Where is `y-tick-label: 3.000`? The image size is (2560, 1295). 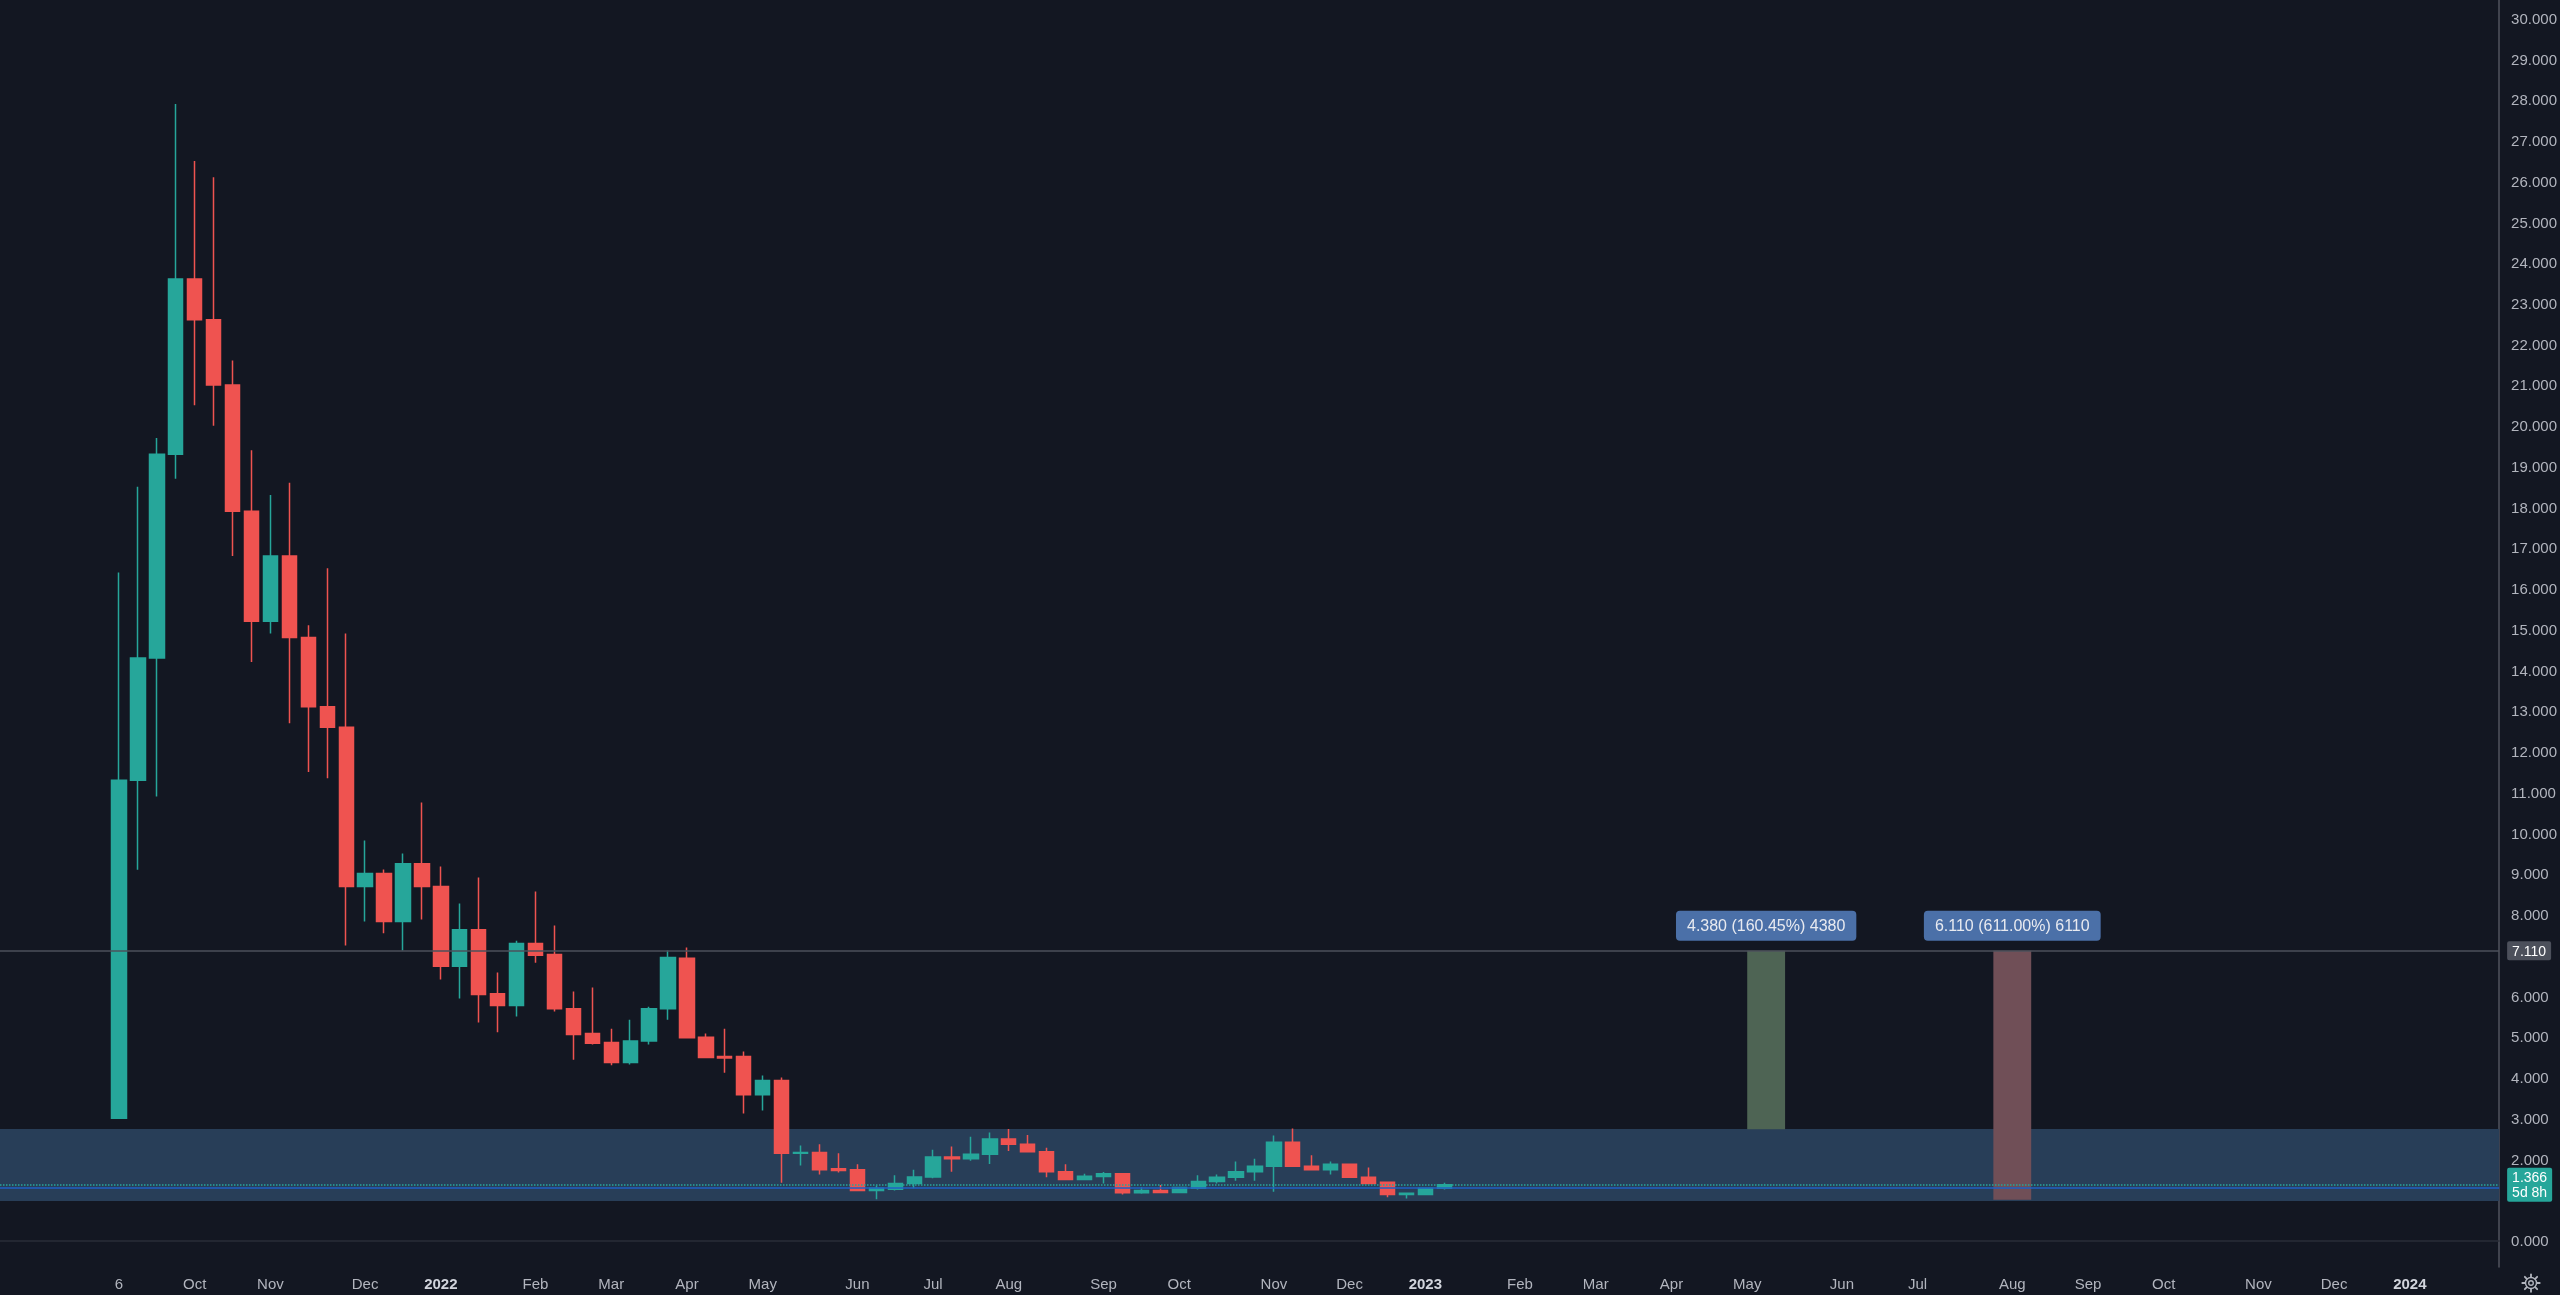
y-tick-label: 3.000 is located at coordinates (2530, 1118).